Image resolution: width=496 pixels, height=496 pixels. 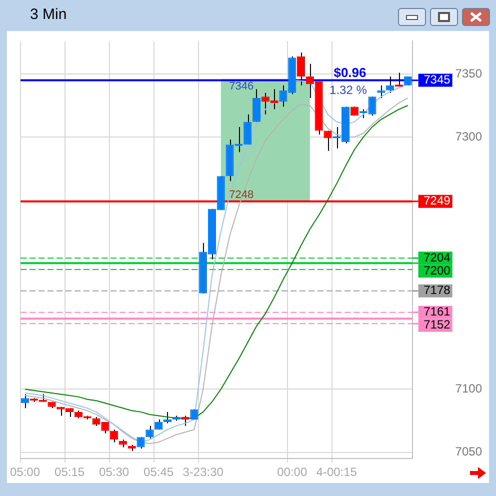 What do you see at coordinates (114, 472) in the screenshot?
I see `x-tick-label: 05:30` at bounding box center [114, 472].